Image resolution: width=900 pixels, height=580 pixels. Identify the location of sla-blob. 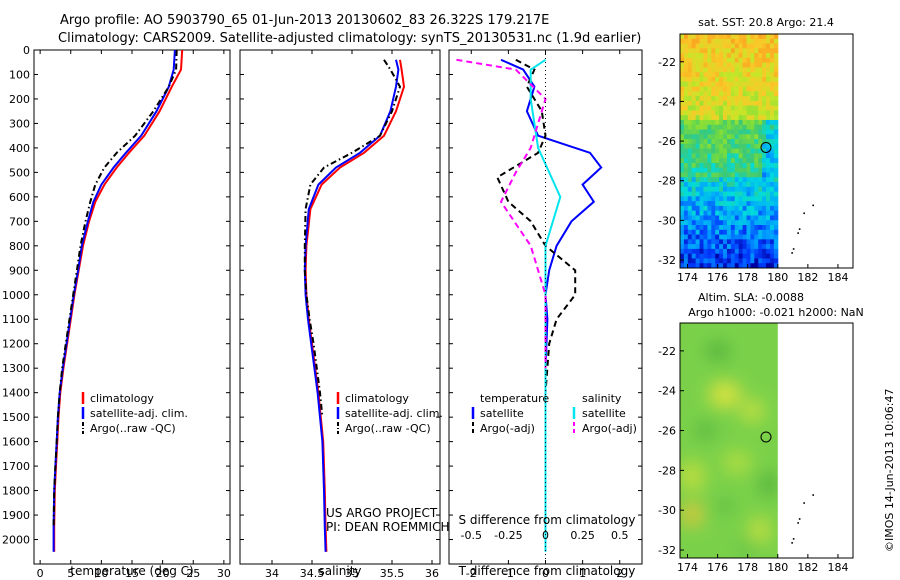
(768, 484).